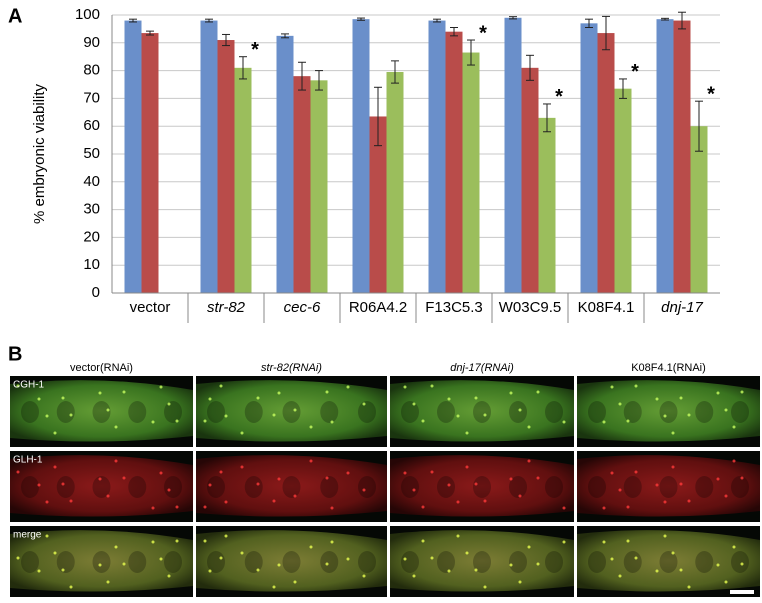  I want to click on y-tick-label: 0, so click(96, 292).